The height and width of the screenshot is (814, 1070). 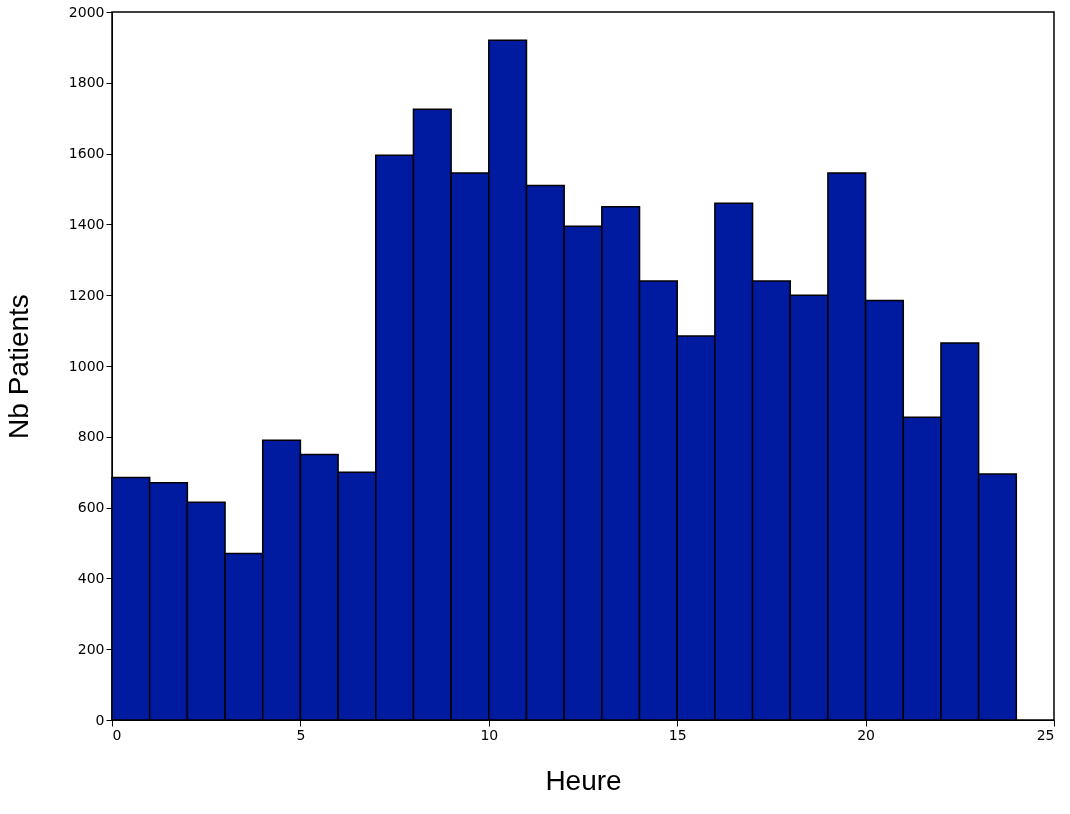 I want to click on y-tick-label: 800, so click(x=91, y=436).